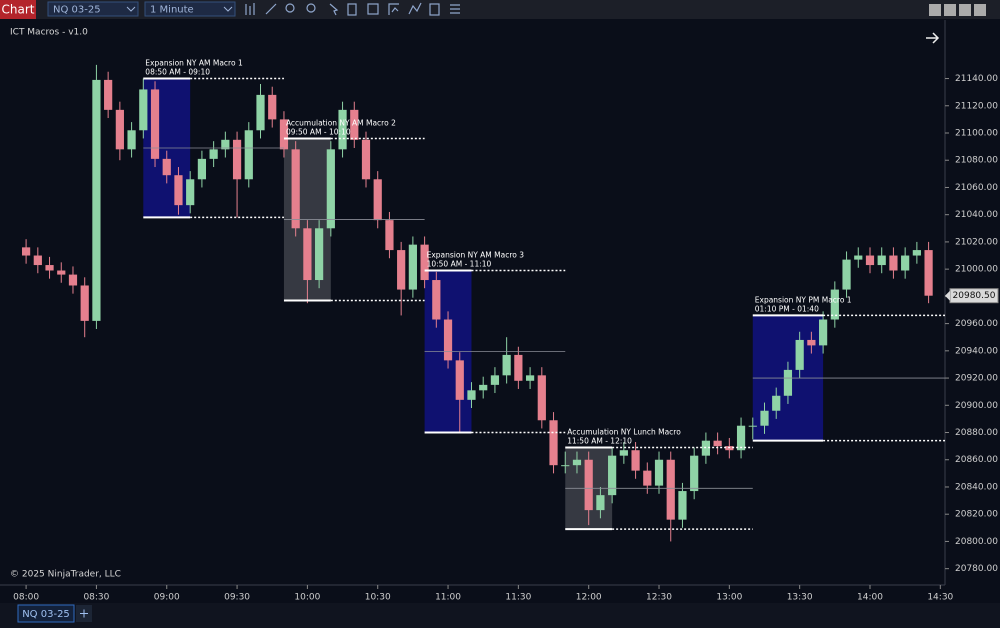  I want to click on y-tick-label: 20860.00, so click(976, 460).